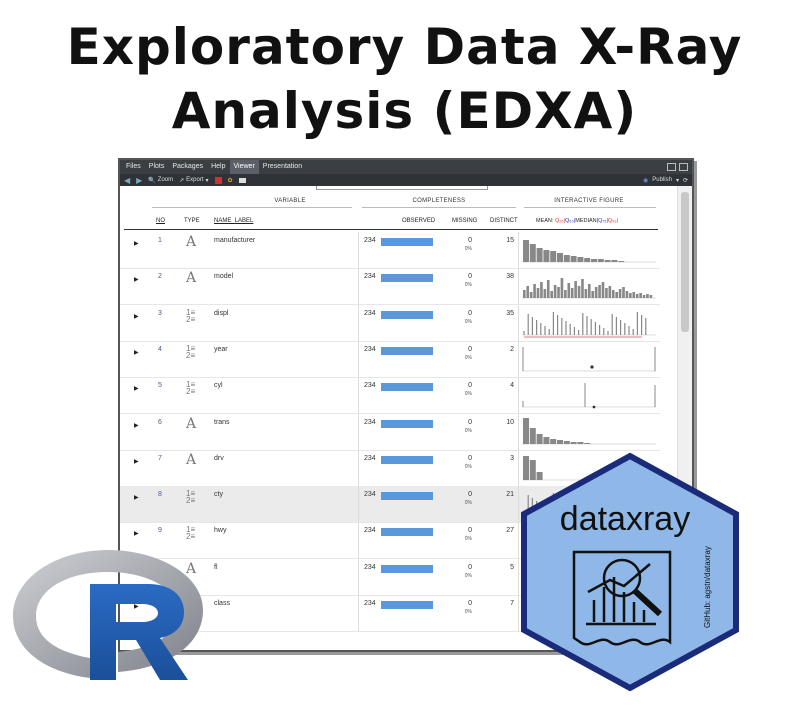  Describe the element at coordinates (504, 221) in the screenshot. I see `col-distinct: DISTINCT` at that location.